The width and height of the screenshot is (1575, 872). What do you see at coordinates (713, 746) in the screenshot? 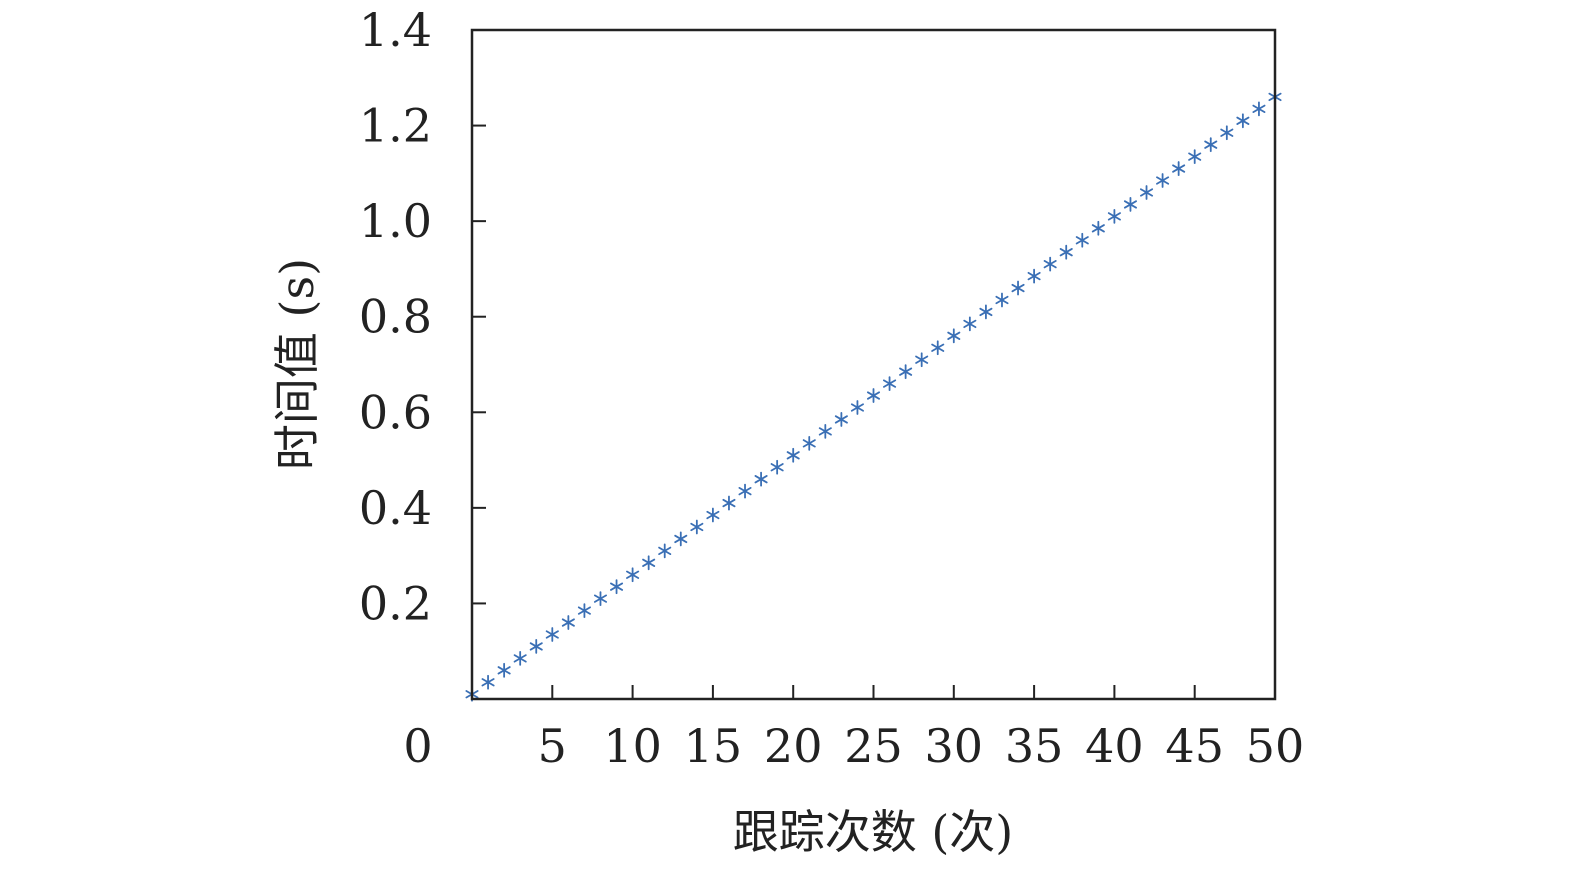
I see `x-tick-label: 15` at bounding box center [713, 746].